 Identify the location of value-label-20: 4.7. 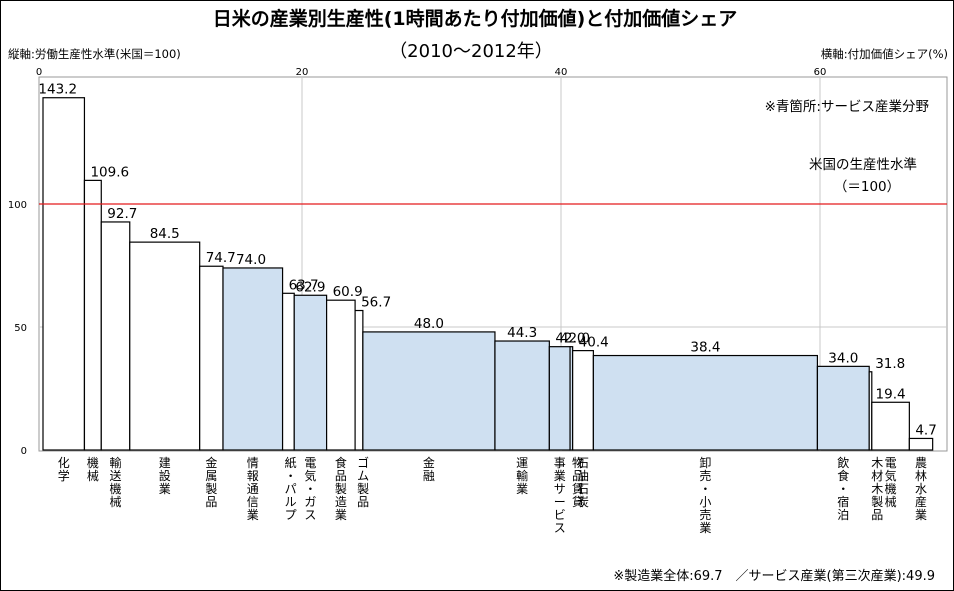
(925, 430).